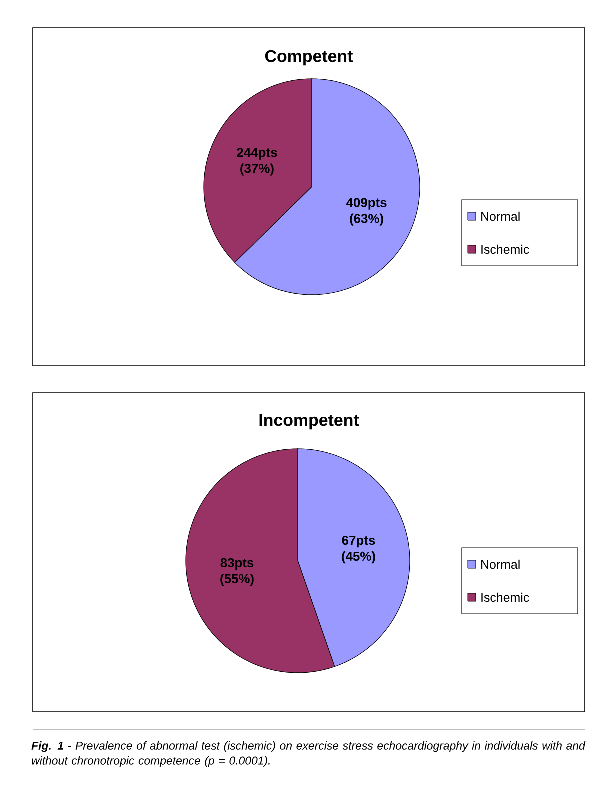 The image size is (604, 796). I want to click on data-label: 409pts (63%), so click(366, 212).